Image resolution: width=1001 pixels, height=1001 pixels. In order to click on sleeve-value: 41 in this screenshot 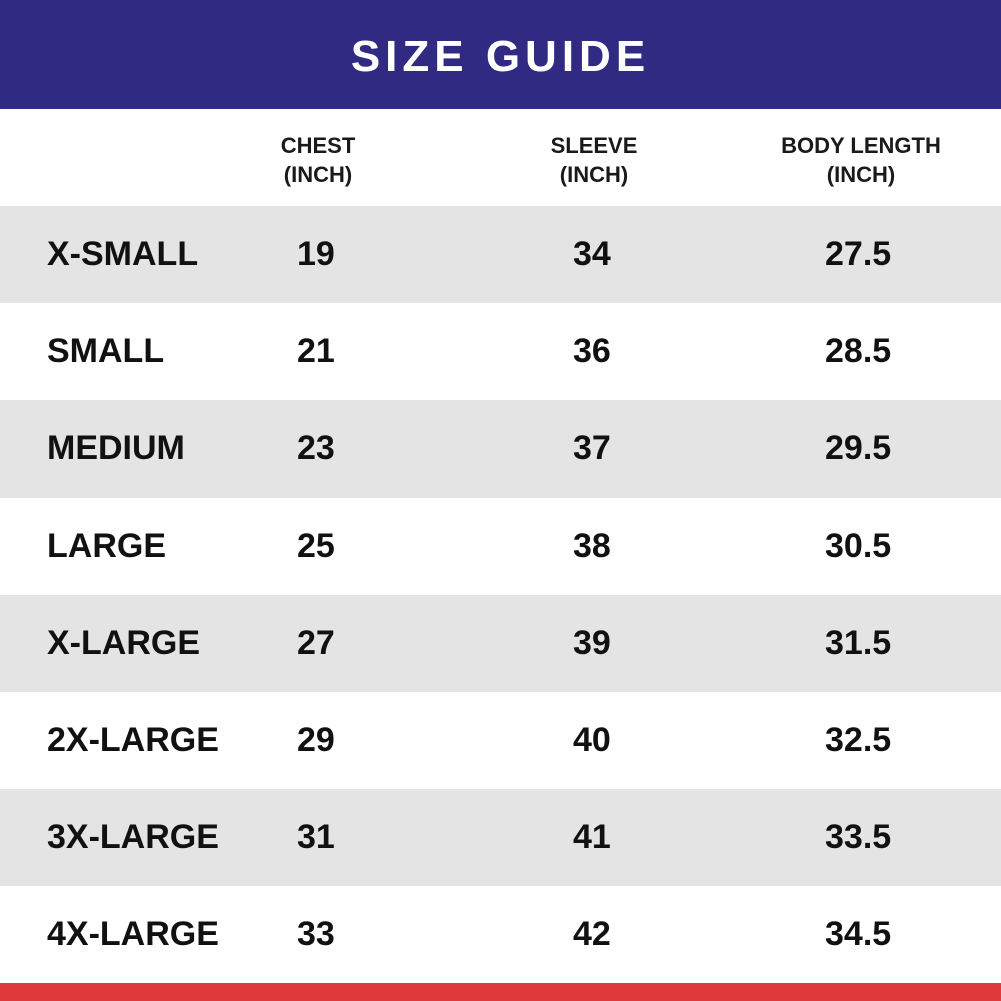, I will do `click(592, 837)`.